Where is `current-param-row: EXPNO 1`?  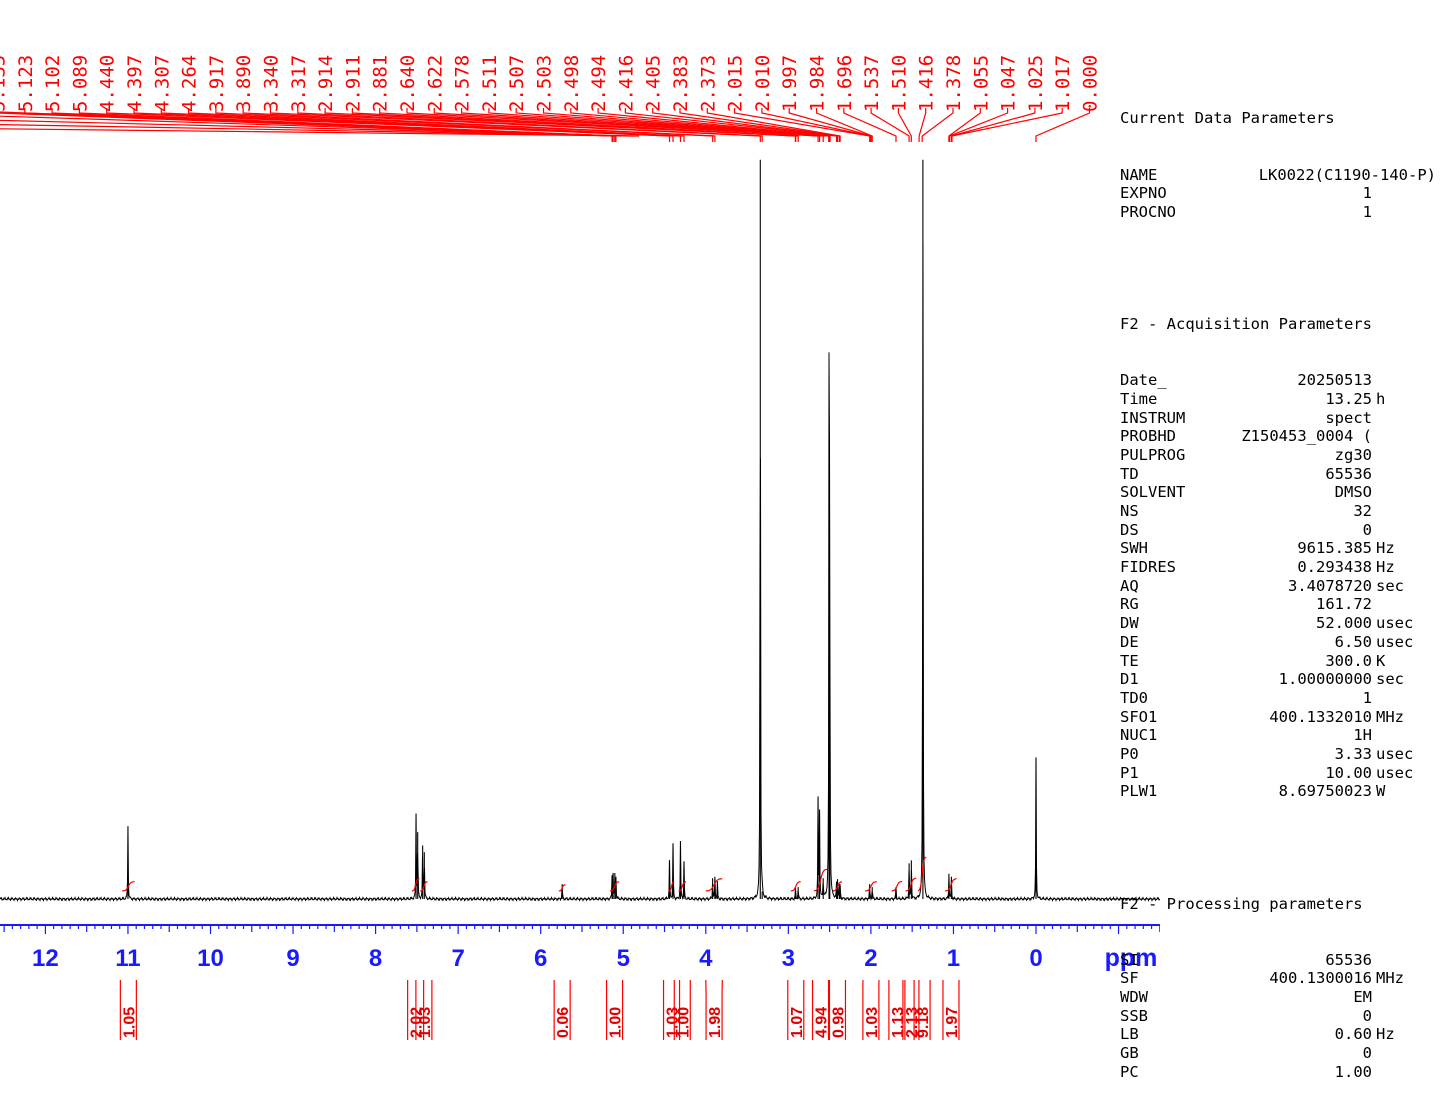
current-param-row: EXPNO 1 is located at coordinates (1280, 193).